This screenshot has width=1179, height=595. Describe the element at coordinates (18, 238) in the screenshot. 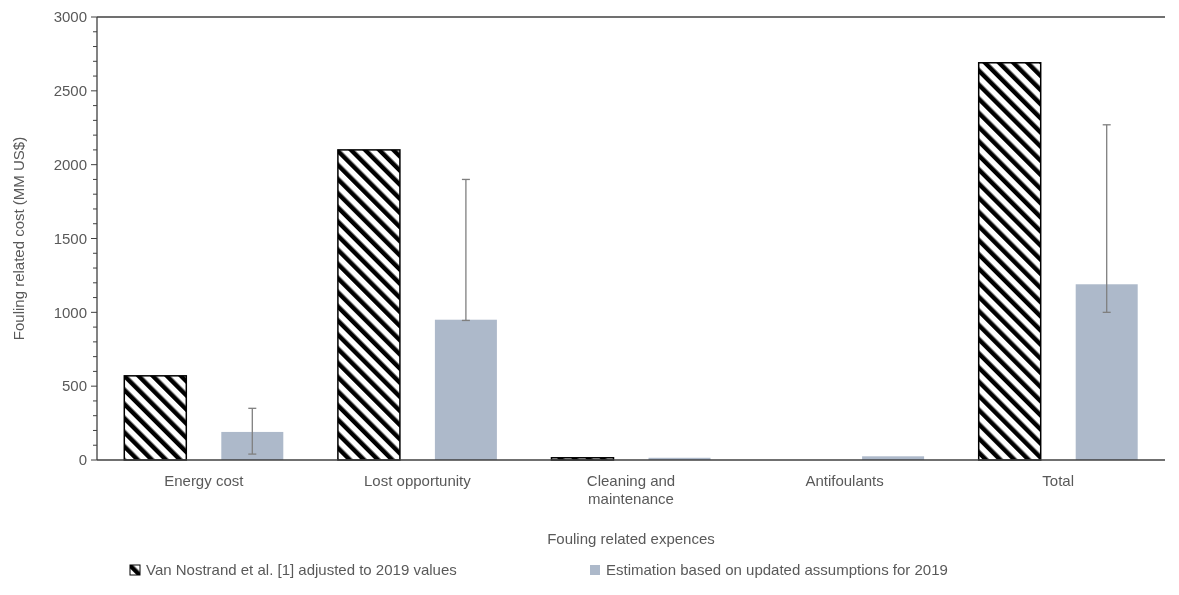

I see `y-axis-title: Fouling related cost (MM US$)` at that location.